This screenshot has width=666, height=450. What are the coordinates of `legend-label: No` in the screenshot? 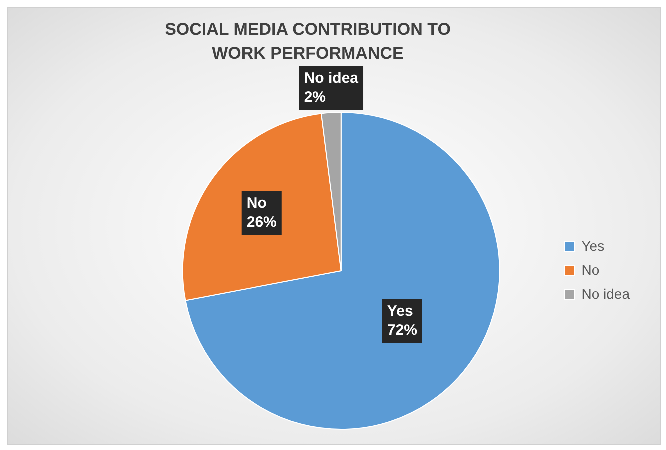 It's located at (591, 270).